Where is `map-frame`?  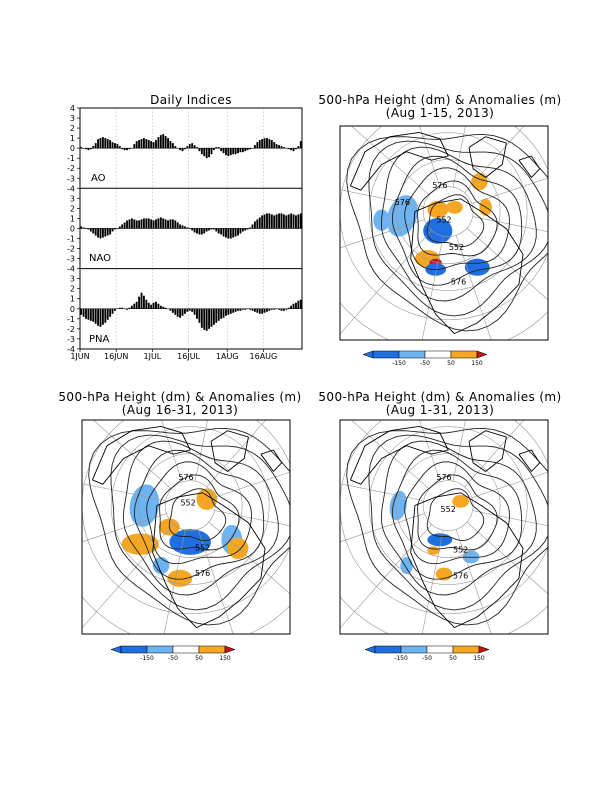 map-frame is located at coordinates (444, 233).